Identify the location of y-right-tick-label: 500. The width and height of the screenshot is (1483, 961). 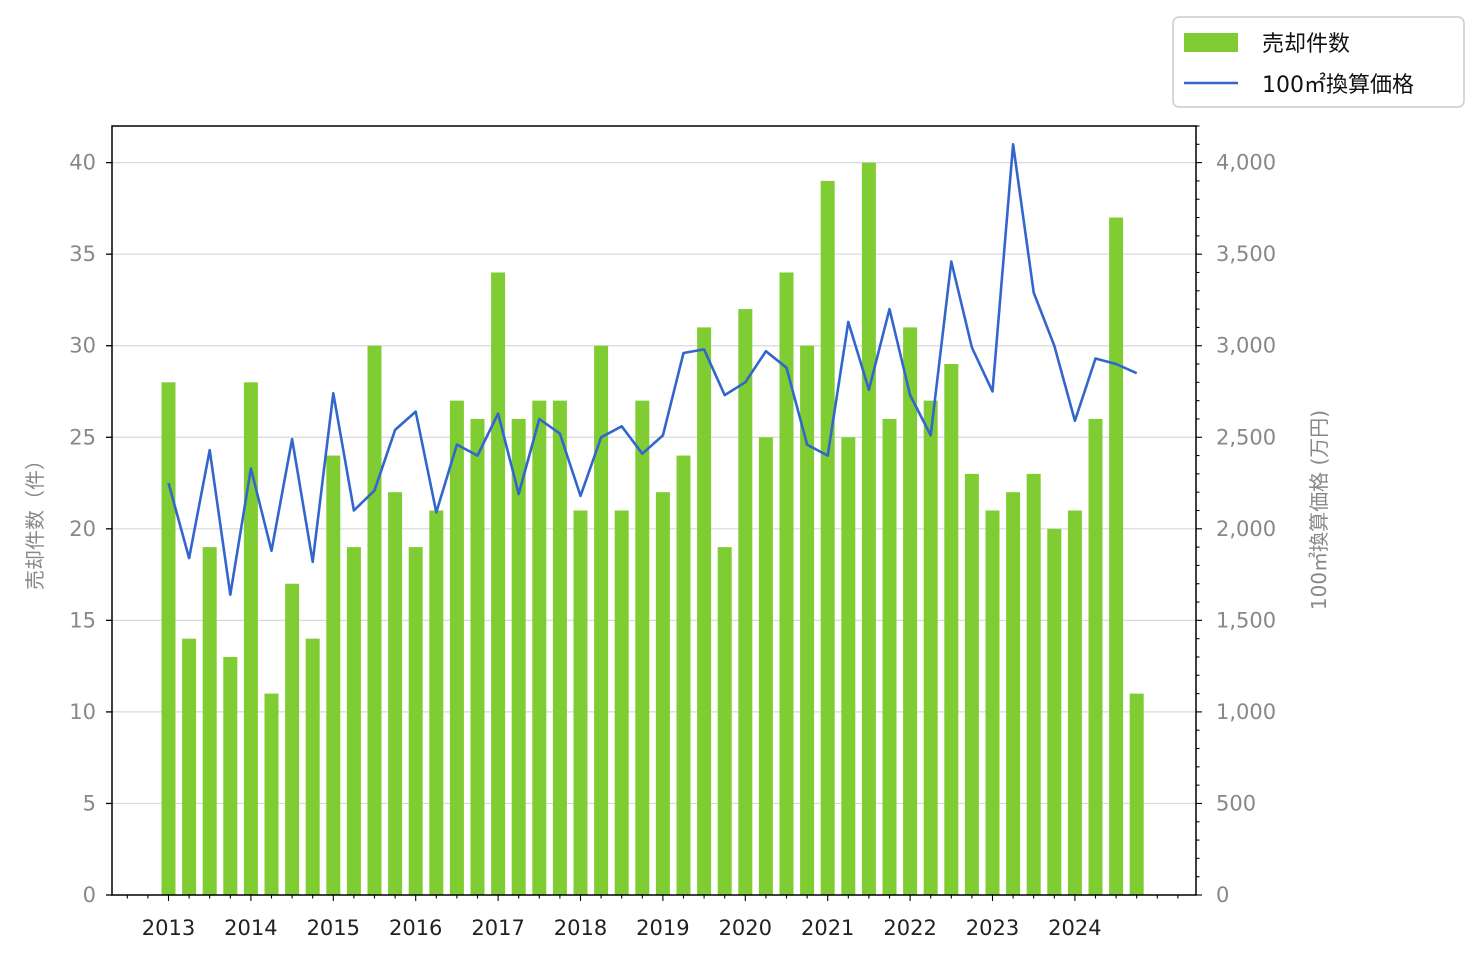
(1236, 803).